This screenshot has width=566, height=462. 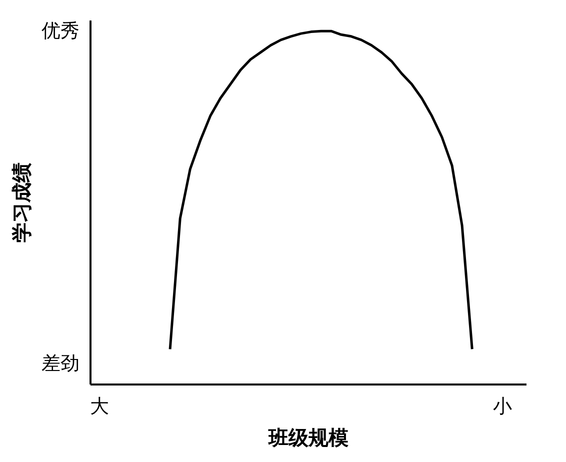 I want to click on x-tick-label: 小, so click(x=502, y=407).